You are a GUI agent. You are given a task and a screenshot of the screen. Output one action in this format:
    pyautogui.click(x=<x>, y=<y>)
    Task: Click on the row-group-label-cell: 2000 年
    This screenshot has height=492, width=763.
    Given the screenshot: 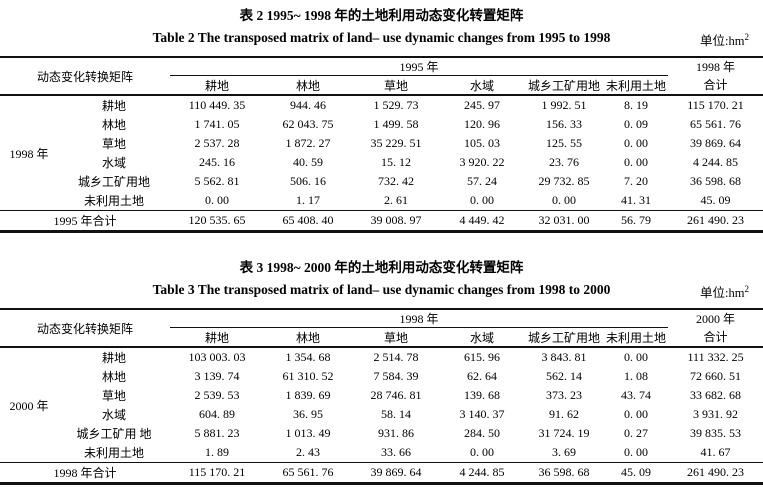 What is the action you would take?
    pyautogui.click(x=29, y=405)
    